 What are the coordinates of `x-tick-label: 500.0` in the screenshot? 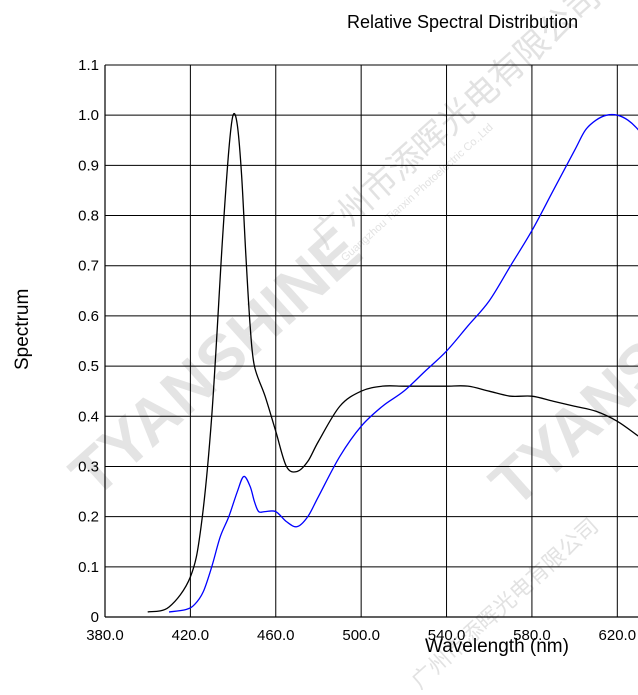 It's located at (361, 635).